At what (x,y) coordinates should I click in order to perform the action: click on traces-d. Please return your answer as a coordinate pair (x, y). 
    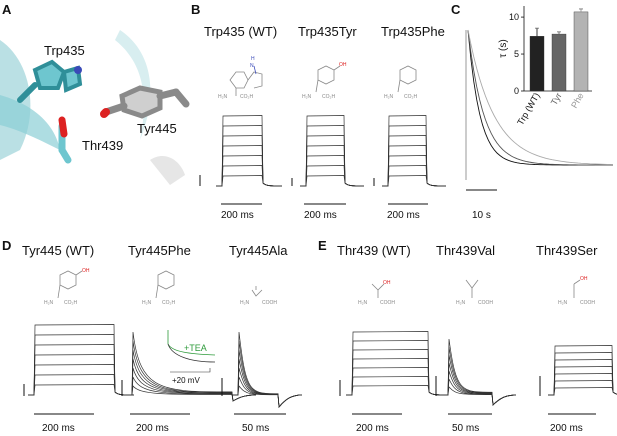
    Looking at the image, I should click on (163, 369).